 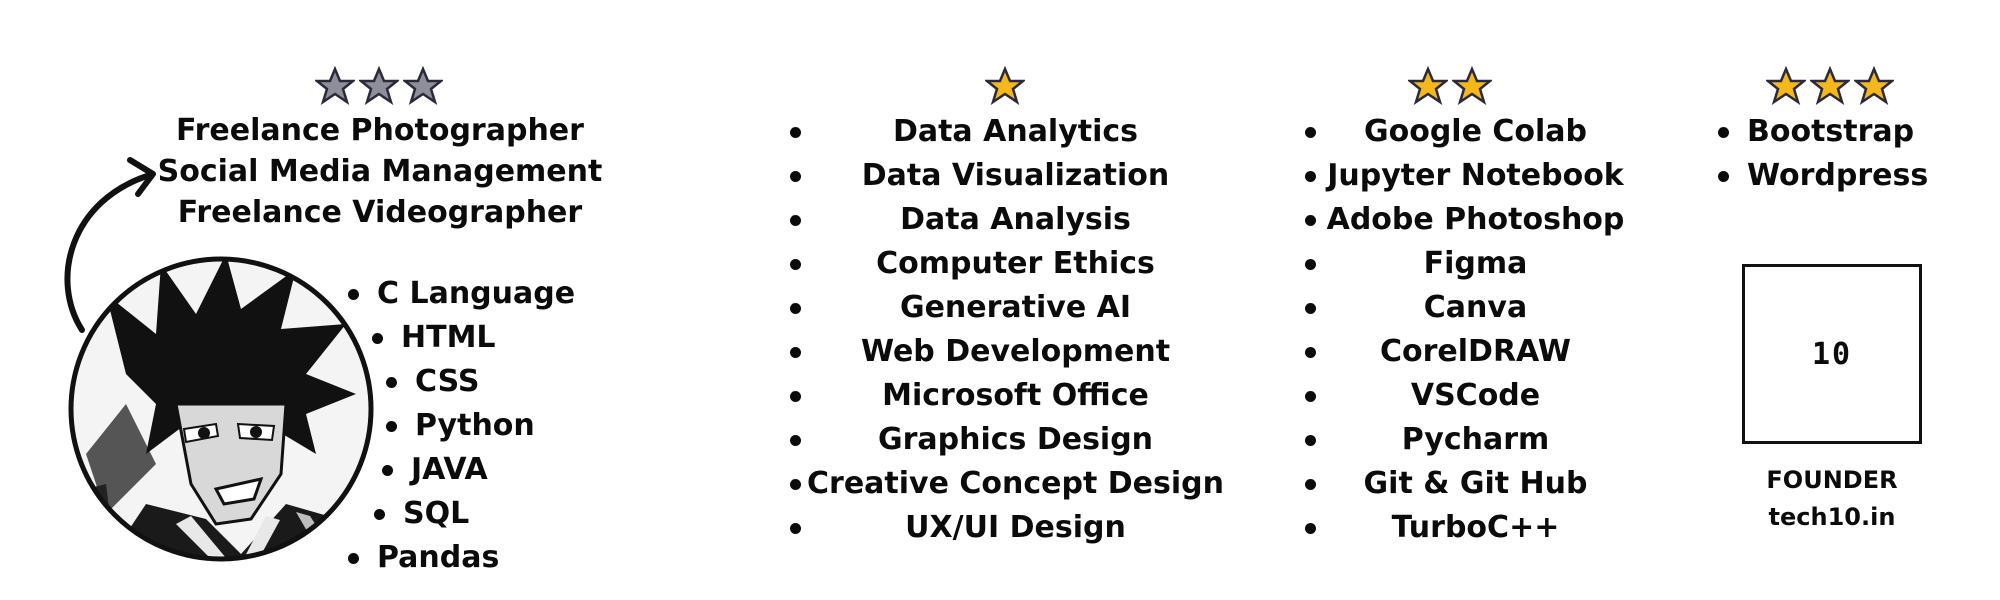 What do you see at coordinates (380, 212) in the screenshot?
I see `role-item: Freelance Videographer` at bounding box center [380, 212].